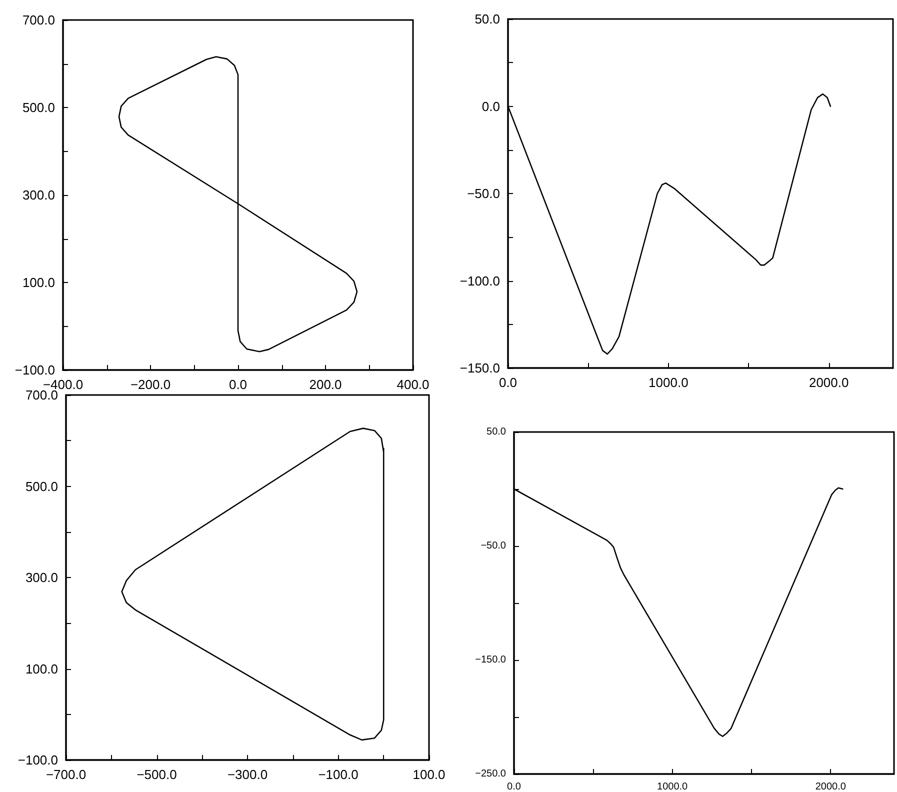  What do you see at coordinates (429, 774) in the screenshot?
I see `x-tick-label: 100.0` at bounding box center [429, 774].